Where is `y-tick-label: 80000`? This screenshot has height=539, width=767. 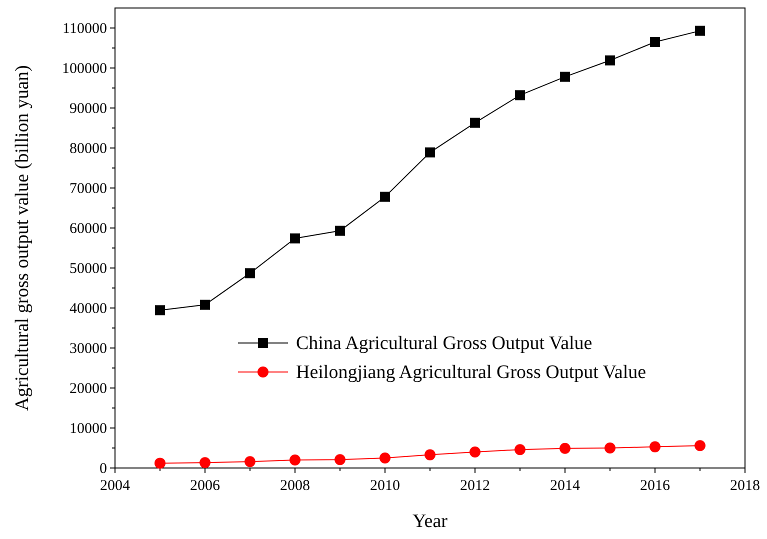
y-tick-label: 80000 is located at coordinates (88, 149).